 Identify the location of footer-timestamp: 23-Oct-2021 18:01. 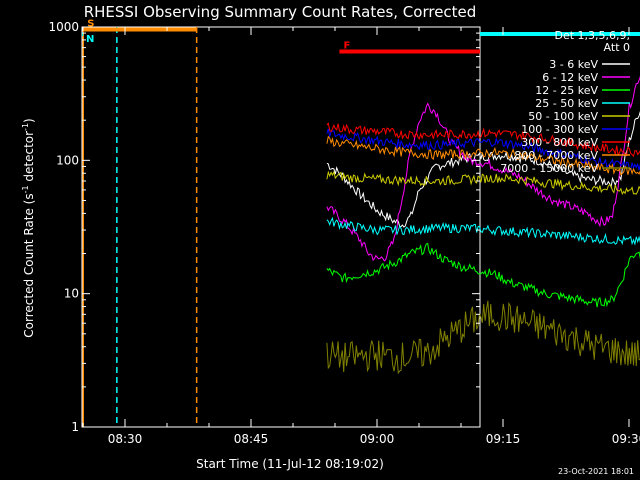
(596, 471).